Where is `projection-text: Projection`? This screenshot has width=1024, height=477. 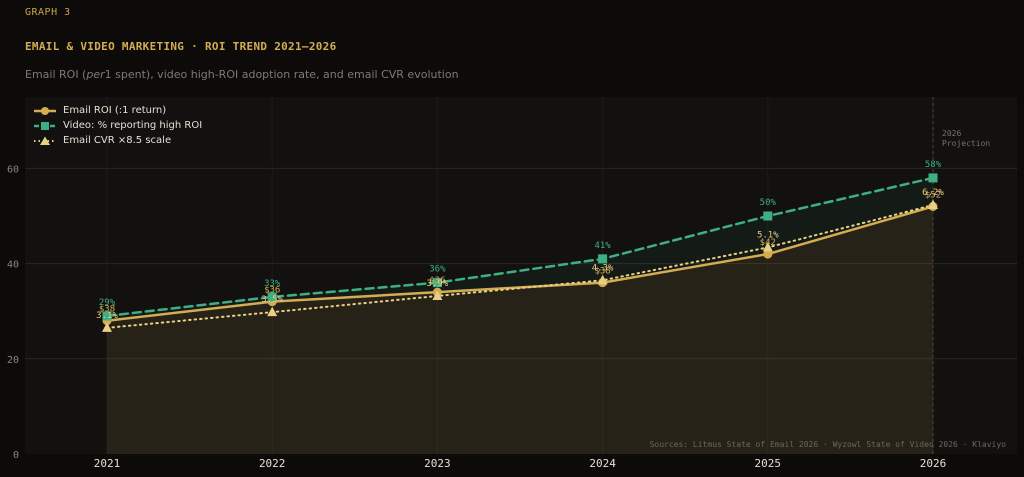
projection-text: Projection is located at coordinates (966, 143).